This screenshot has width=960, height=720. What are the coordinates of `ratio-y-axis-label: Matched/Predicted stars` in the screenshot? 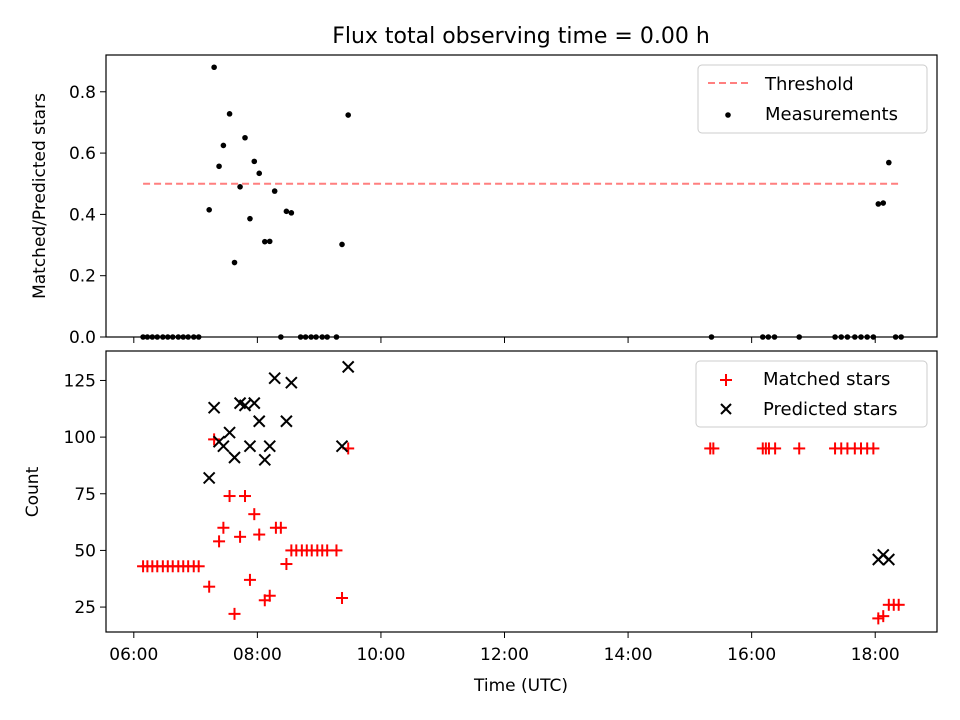 It's located at (40, 196).